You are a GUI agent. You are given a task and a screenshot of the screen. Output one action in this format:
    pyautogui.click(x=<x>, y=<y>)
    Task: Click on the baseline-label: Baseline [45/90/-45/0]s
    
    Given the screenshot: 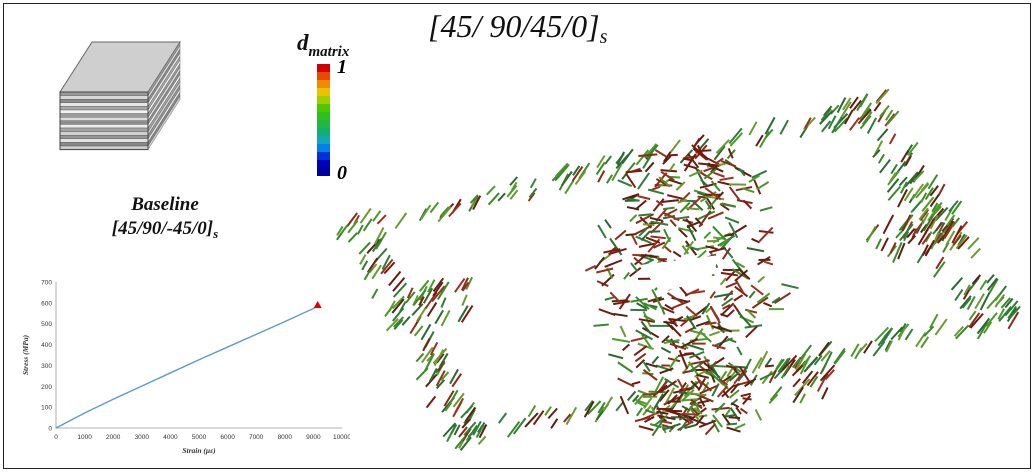 What is the action you would take?
    pyautogui.click(x=165, y=219)
    